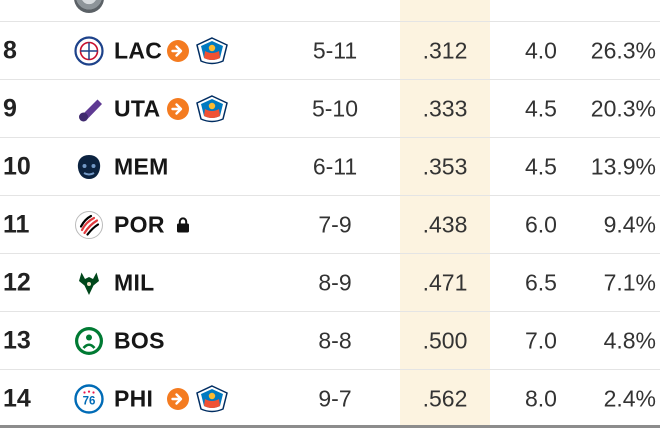  Describe the element at coordinates (16, 224) in the screenshot. I see `rank: 11` at that location.